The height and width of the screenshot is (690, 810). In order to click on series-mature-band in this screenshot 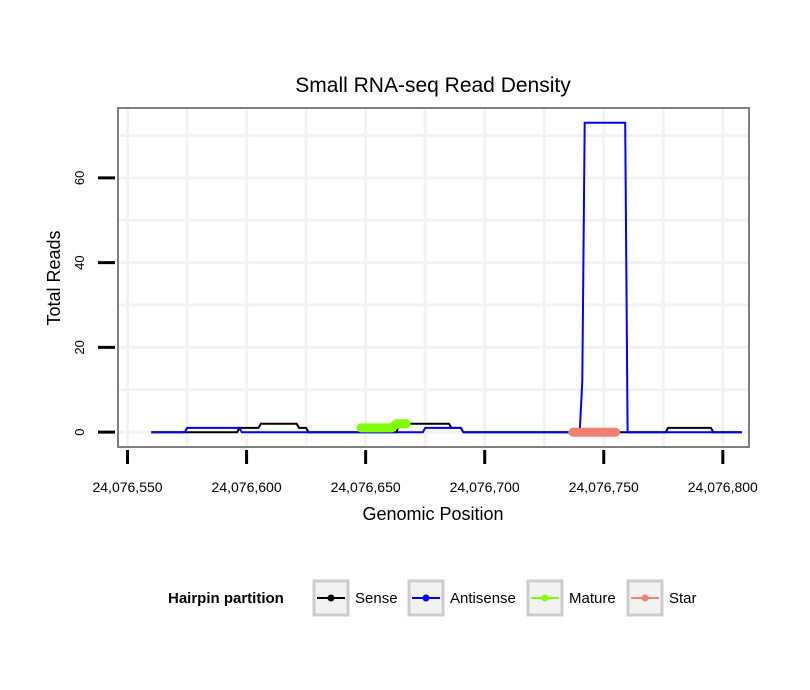, I will do `click(383, 426)`.